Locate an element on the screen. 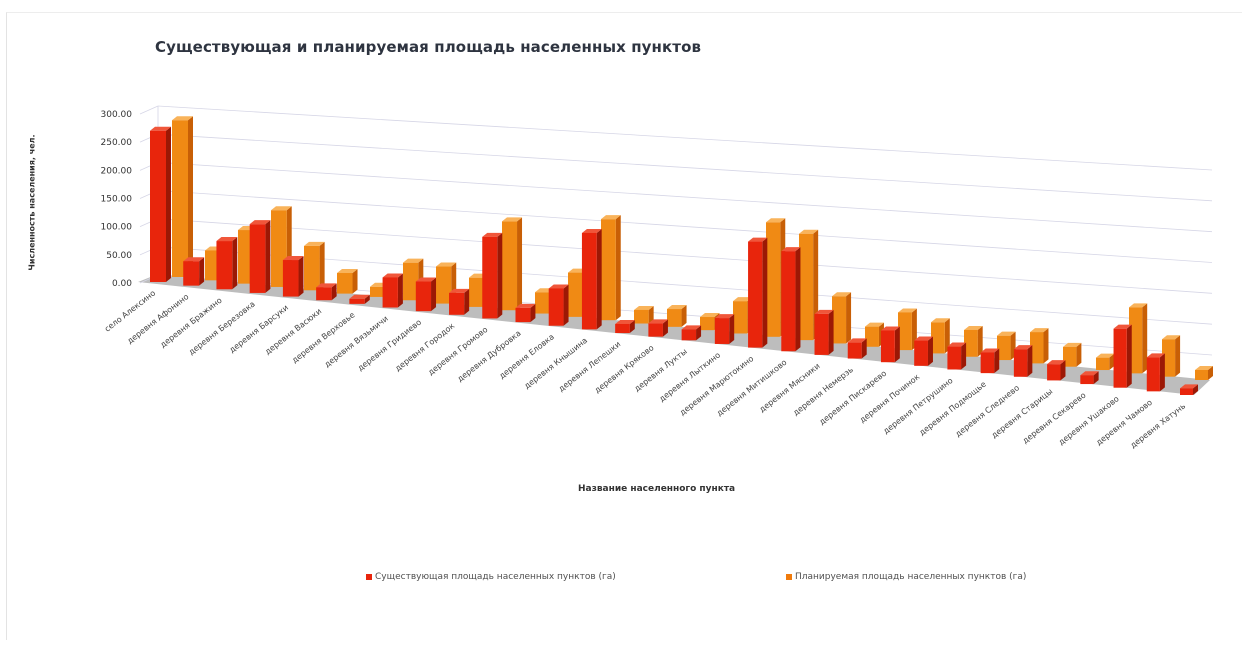 The image size is (1250, 646). legend-swatch-planned is located at coordinates (789, 577).